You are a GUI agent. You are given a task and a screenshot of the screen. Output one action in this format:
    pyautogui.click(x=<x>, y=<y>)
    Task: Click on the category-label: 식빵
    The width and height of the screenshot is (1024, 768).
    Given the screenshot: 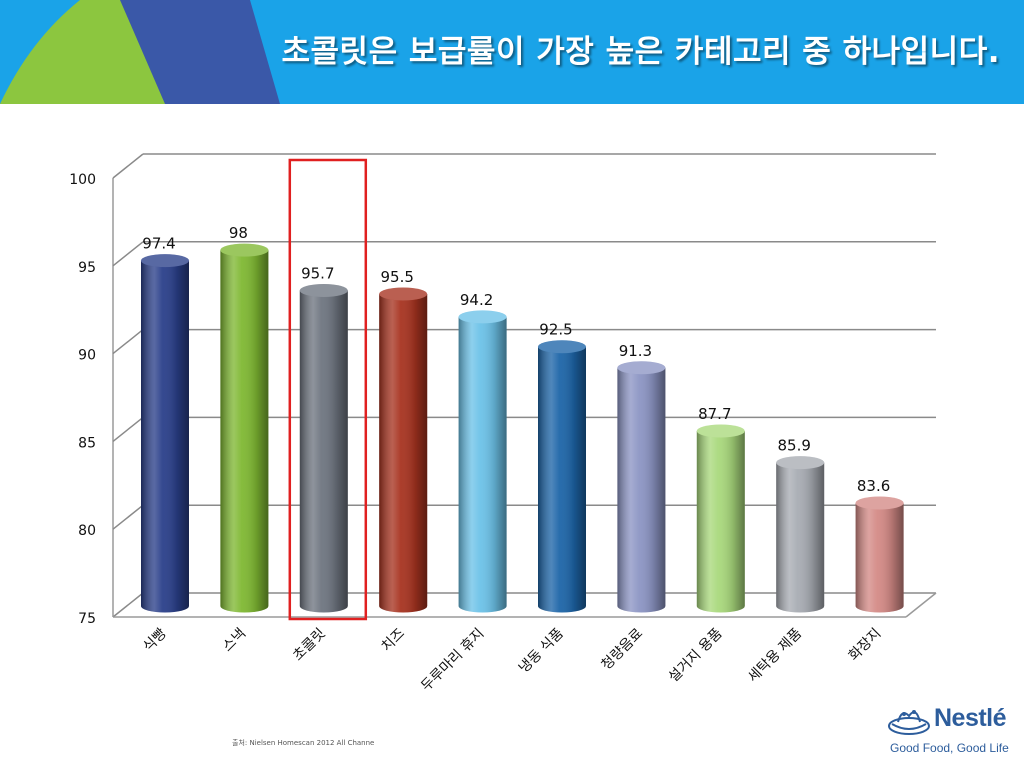 What is the action you would take?
    pyautogui.click(x=155, y=640)
    